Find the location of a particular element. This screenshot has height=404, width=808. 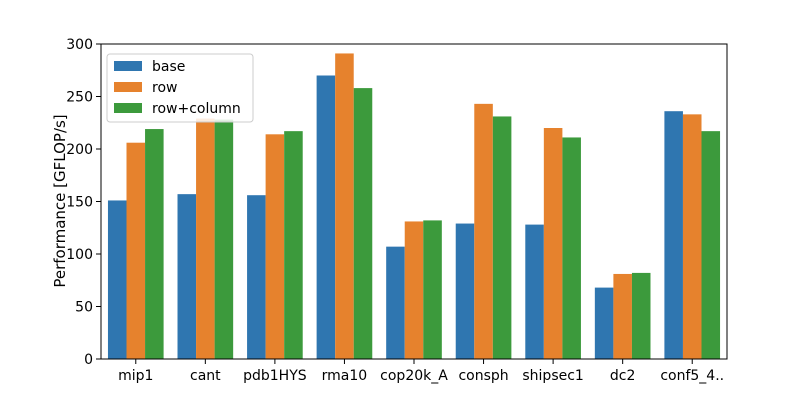

legend: base row row+column is located at coordinates (180, 88).